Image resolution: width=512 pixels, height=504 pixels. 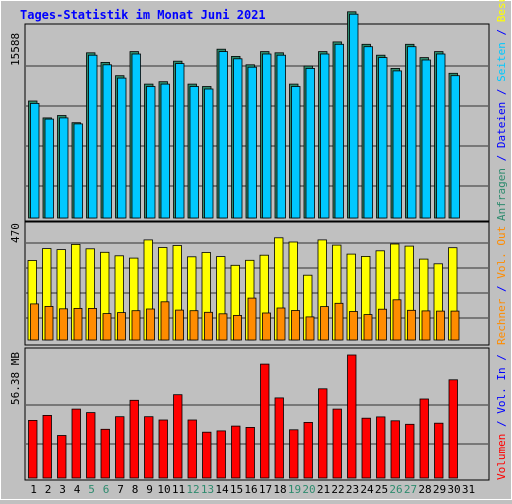 I want to click on x-label-day-28: 28, so click(x=424, y=489).